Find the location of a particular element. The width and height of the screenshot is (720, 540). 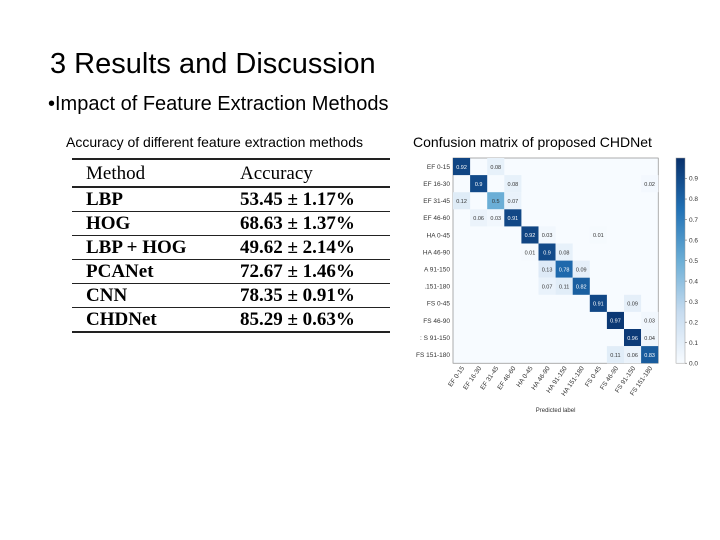

table-row: LBP + HOG 49.62 ± 2.14% is located at coordinates (231, 248).